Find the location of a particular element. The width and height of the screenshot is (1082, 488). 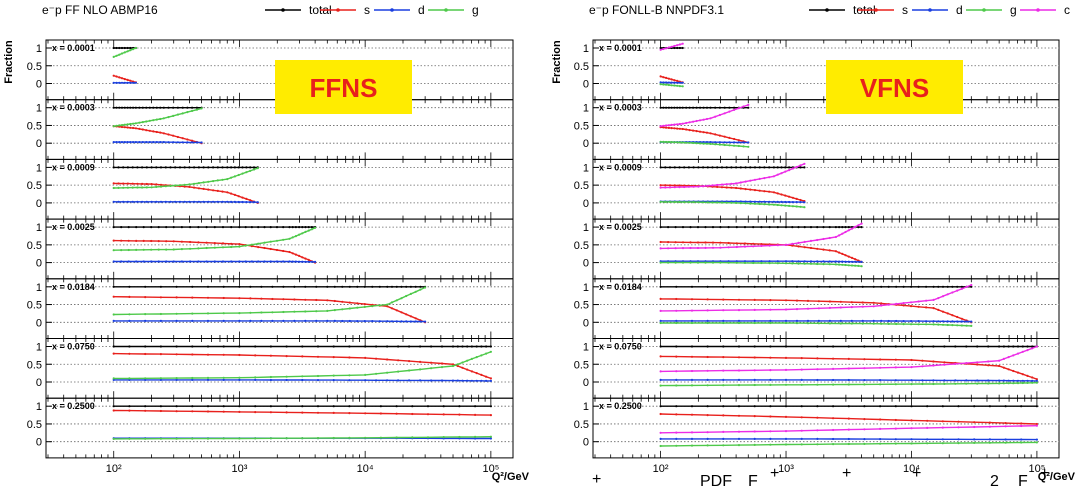

y-tick-label: 0 is located at coordinates (39, 144).